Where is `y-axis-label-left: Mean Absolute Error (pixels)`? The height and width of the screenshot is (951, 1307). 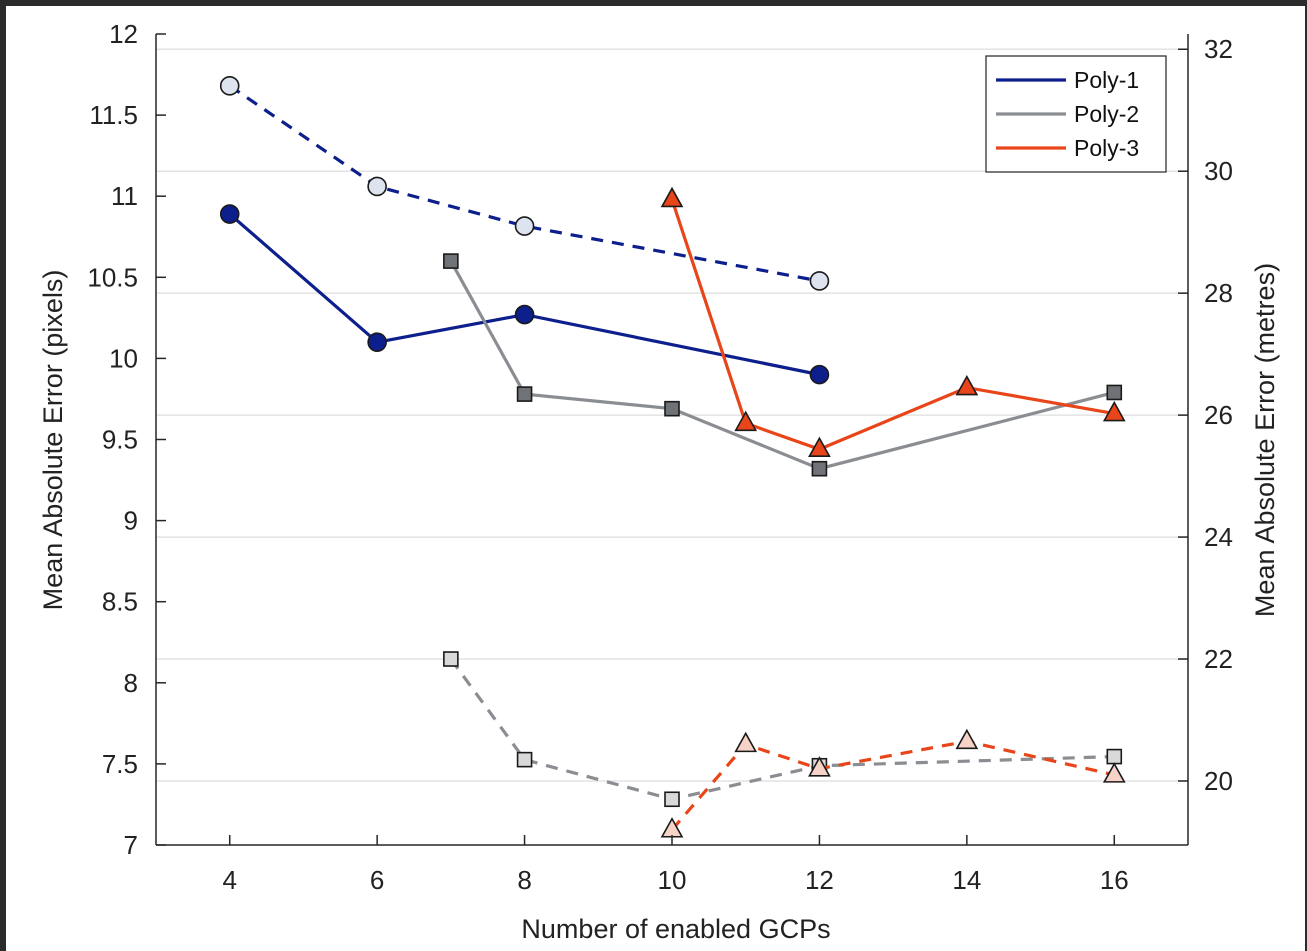 y-axis-label-left: Mean Absolute Error (pixels) is located at coordinates (53, 440).